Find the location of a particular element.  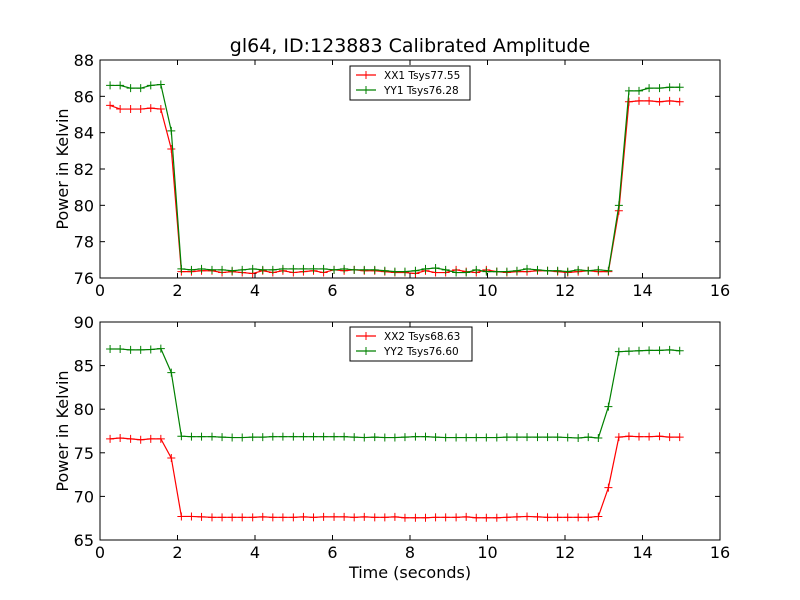

y-tick-label: 84 is located at coordinates (84, 133).